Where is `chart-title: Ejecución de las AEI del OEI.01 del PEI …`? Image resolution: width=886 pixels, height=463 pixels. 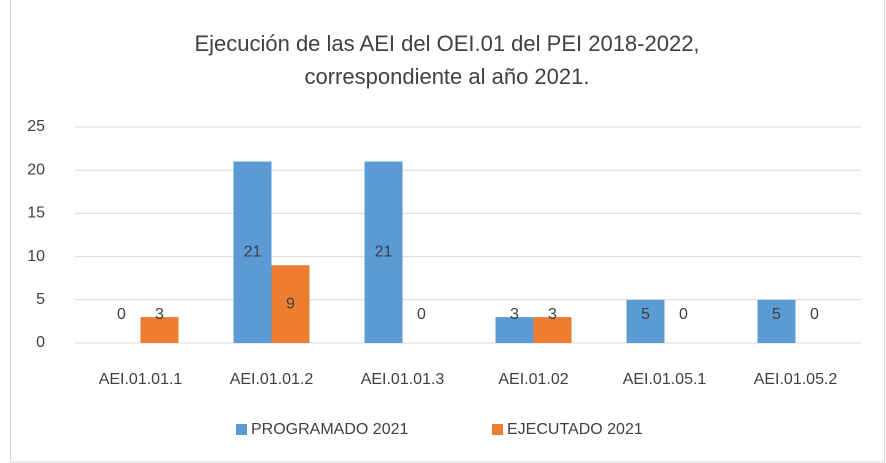 chart-title: Ejecución de las AEI del OEI.01 del PEI … is located at coordinates (446, 43).